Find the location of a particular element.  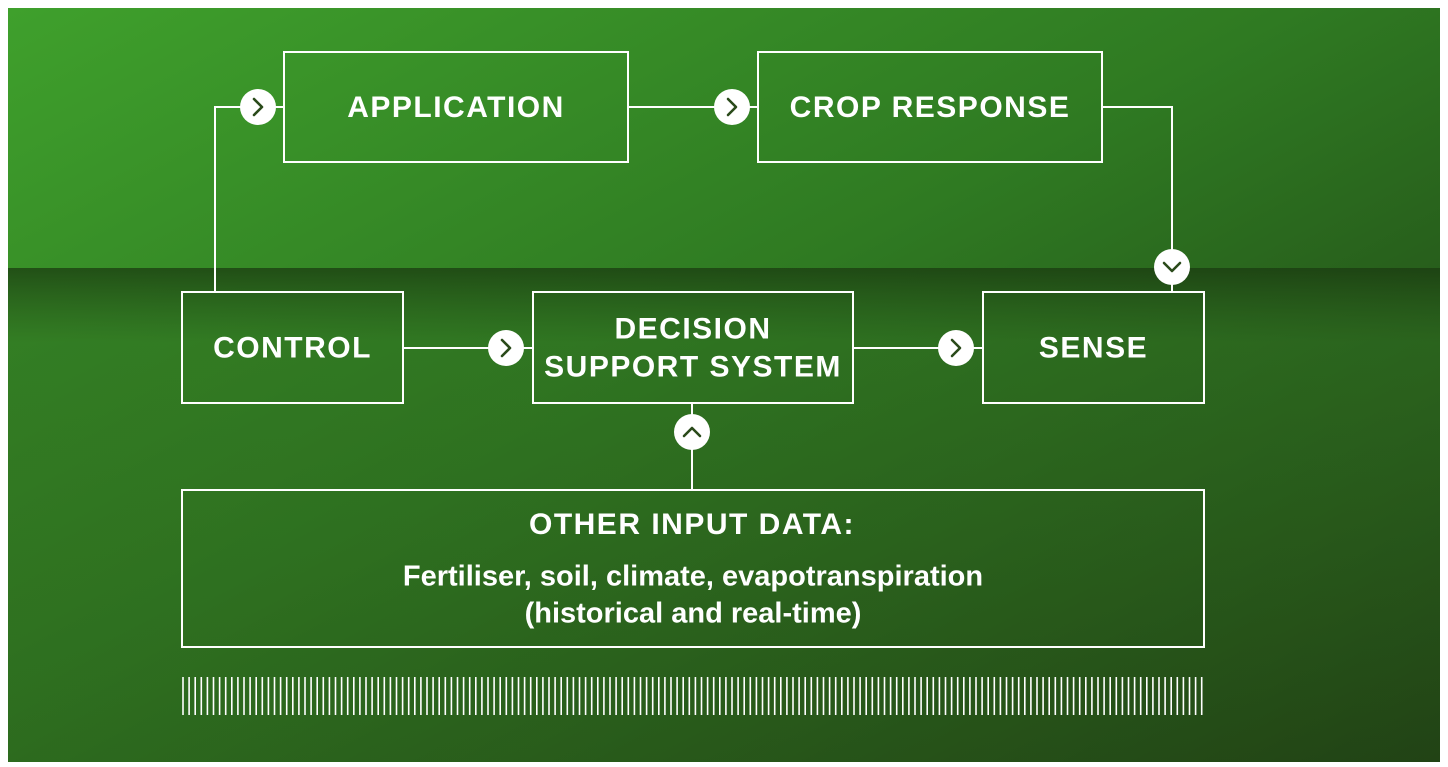

input-box is located at coordinates (693, 568).